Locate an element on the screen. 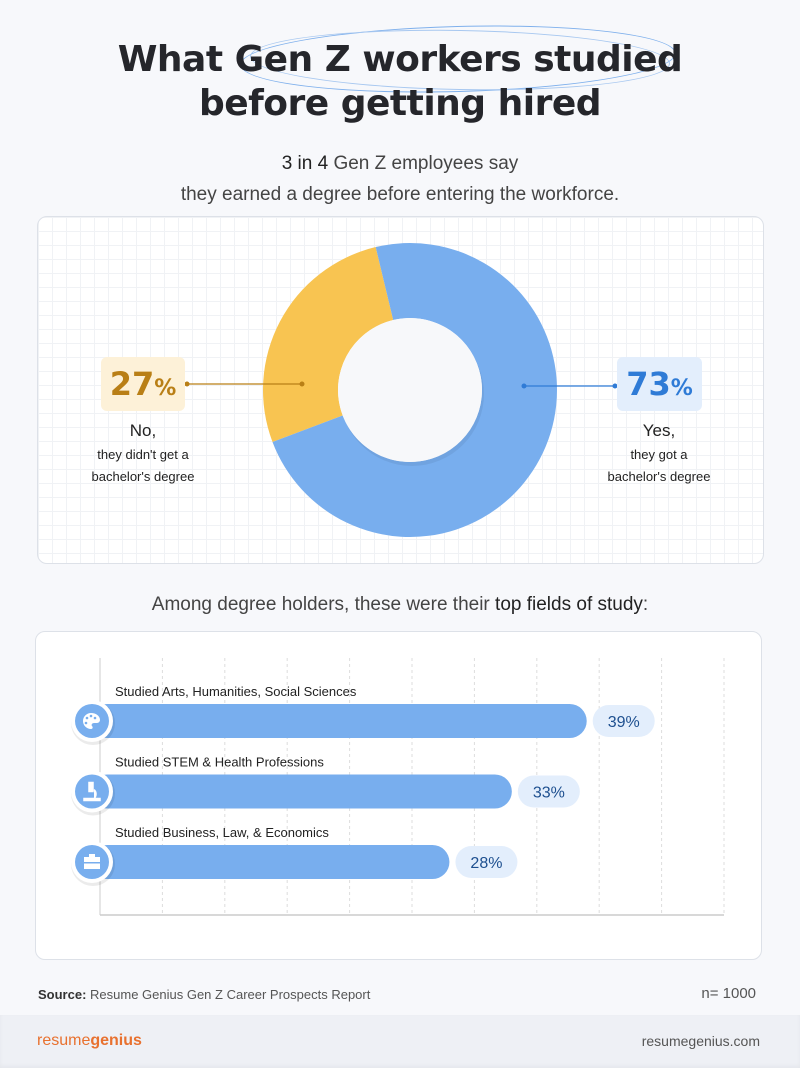 The height and width of the screenshot is (1068, 800). yes-caption: Yes, they got a bachelor's degree is located at coordinates (659, 452).